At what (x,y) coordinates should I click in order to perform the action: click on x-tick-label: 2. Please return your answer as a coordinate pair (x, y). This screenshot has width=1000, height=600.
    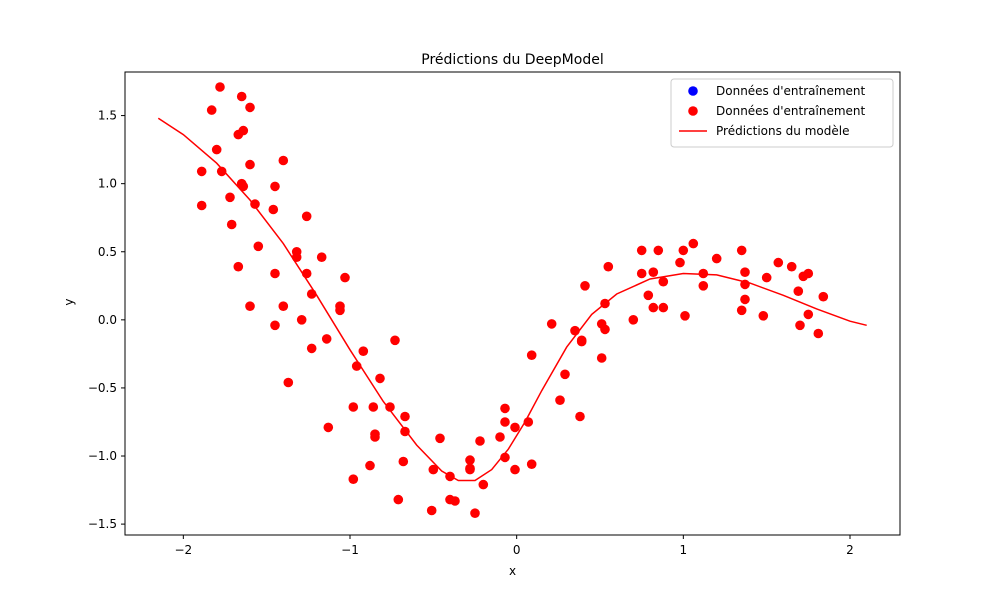
    Looking at the image, I should click on (850, 550).